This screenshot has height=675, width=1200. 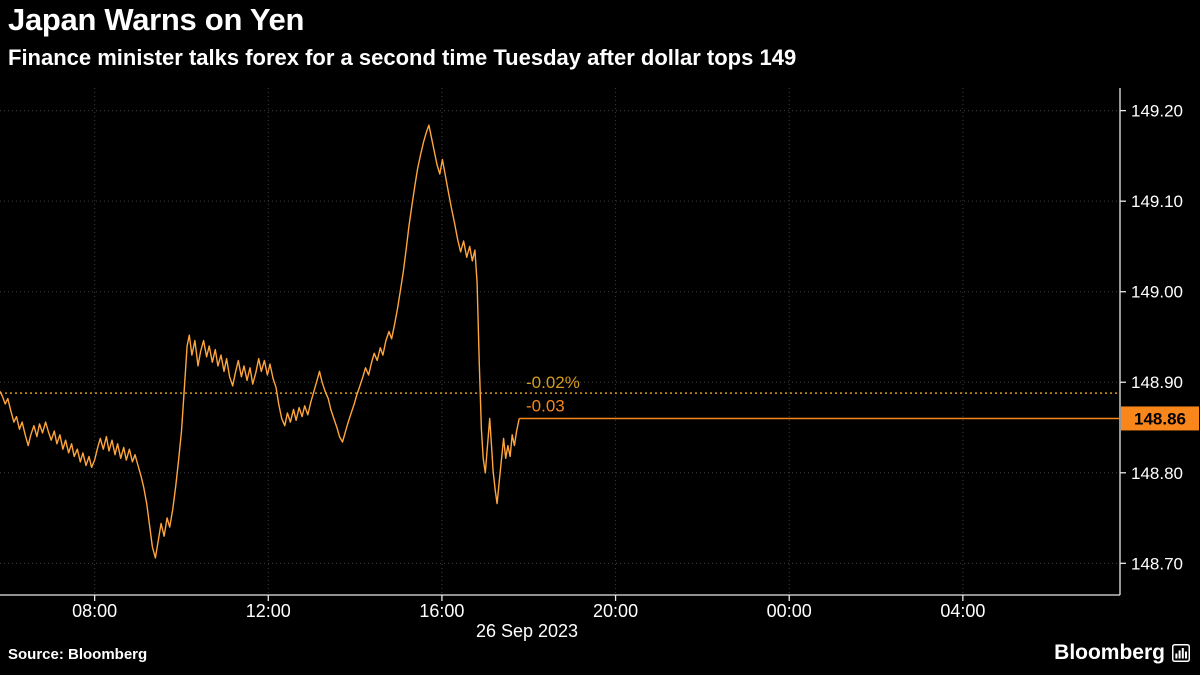 I want to click on svg-text: 148.70, so click(x=1157, y=563).